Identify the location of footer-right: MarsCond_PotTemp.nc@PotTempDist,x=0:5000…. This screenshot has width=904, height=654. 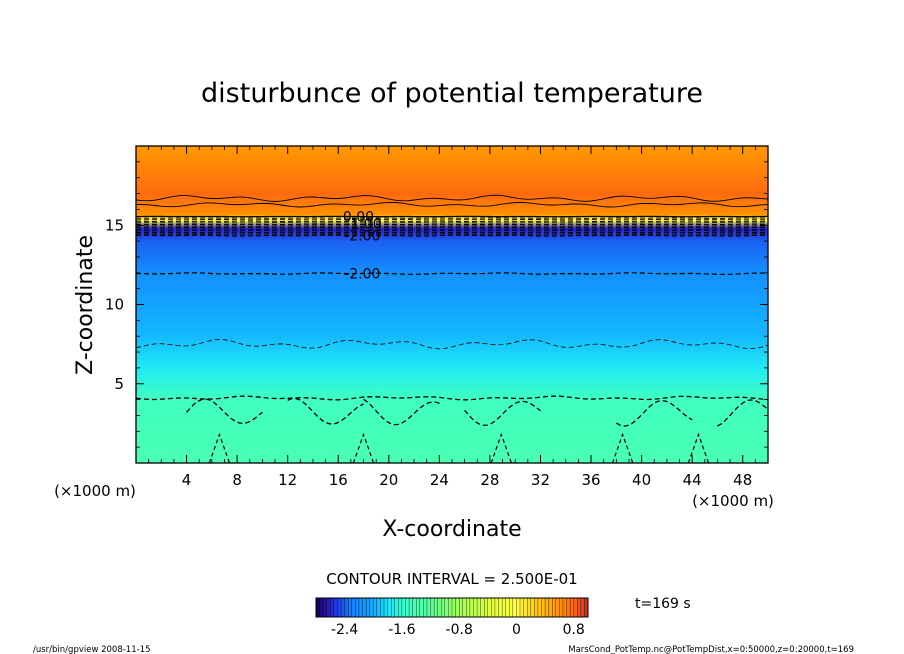
(711, 649).